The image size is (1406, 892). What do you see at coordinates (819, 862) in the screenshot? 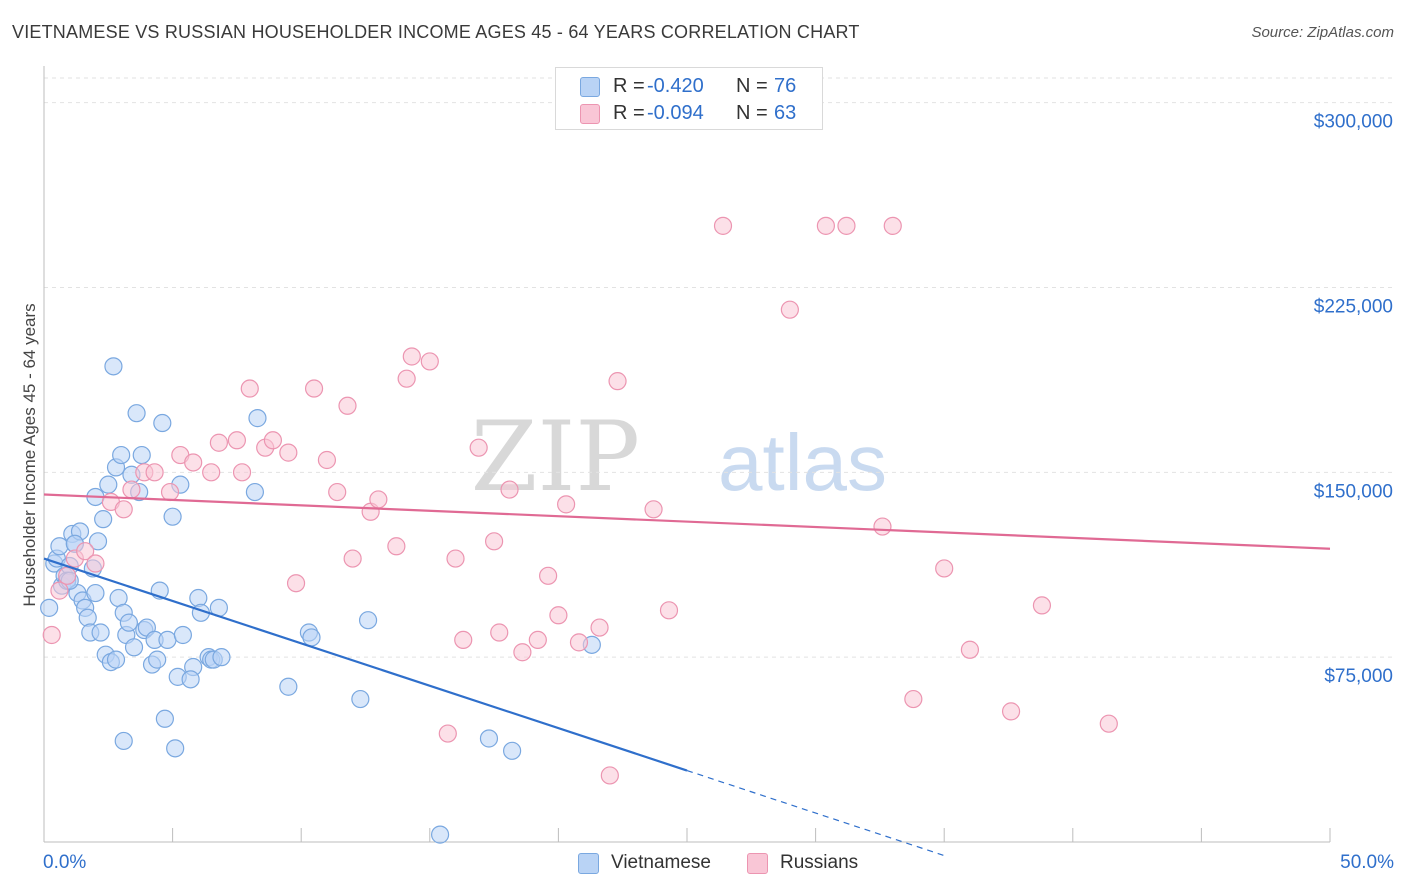
I see `legend-label: Russians` at bounding box center [819, 862].